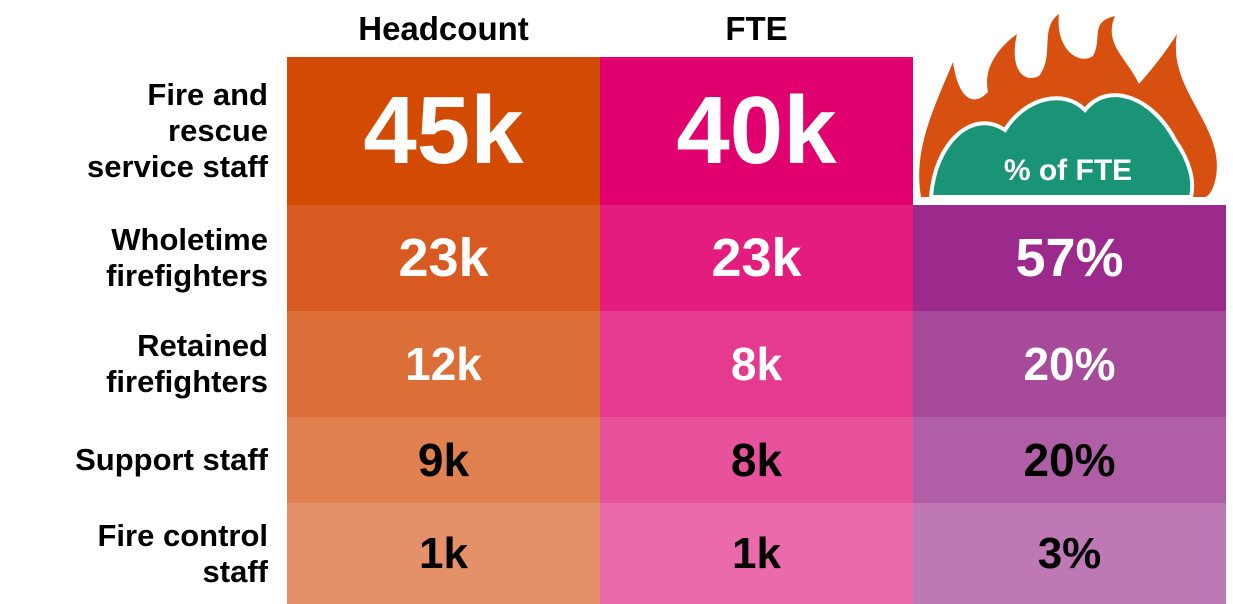 The width and height of the screenshot is (1233, 604). I want to click on label-line: Retained, so click(202, 345).